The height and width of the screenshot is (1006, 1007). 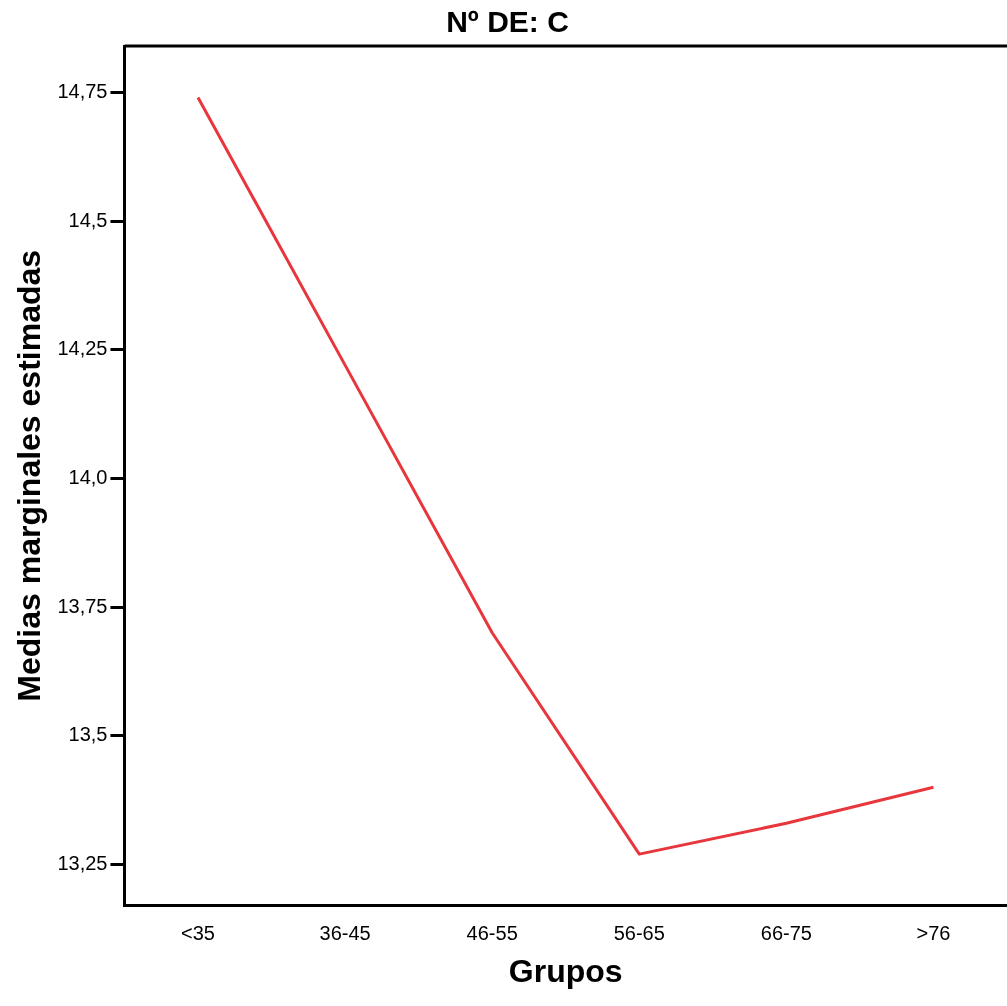 I want to click on y-tick-label: 14,75, so click(x=82, y=90).